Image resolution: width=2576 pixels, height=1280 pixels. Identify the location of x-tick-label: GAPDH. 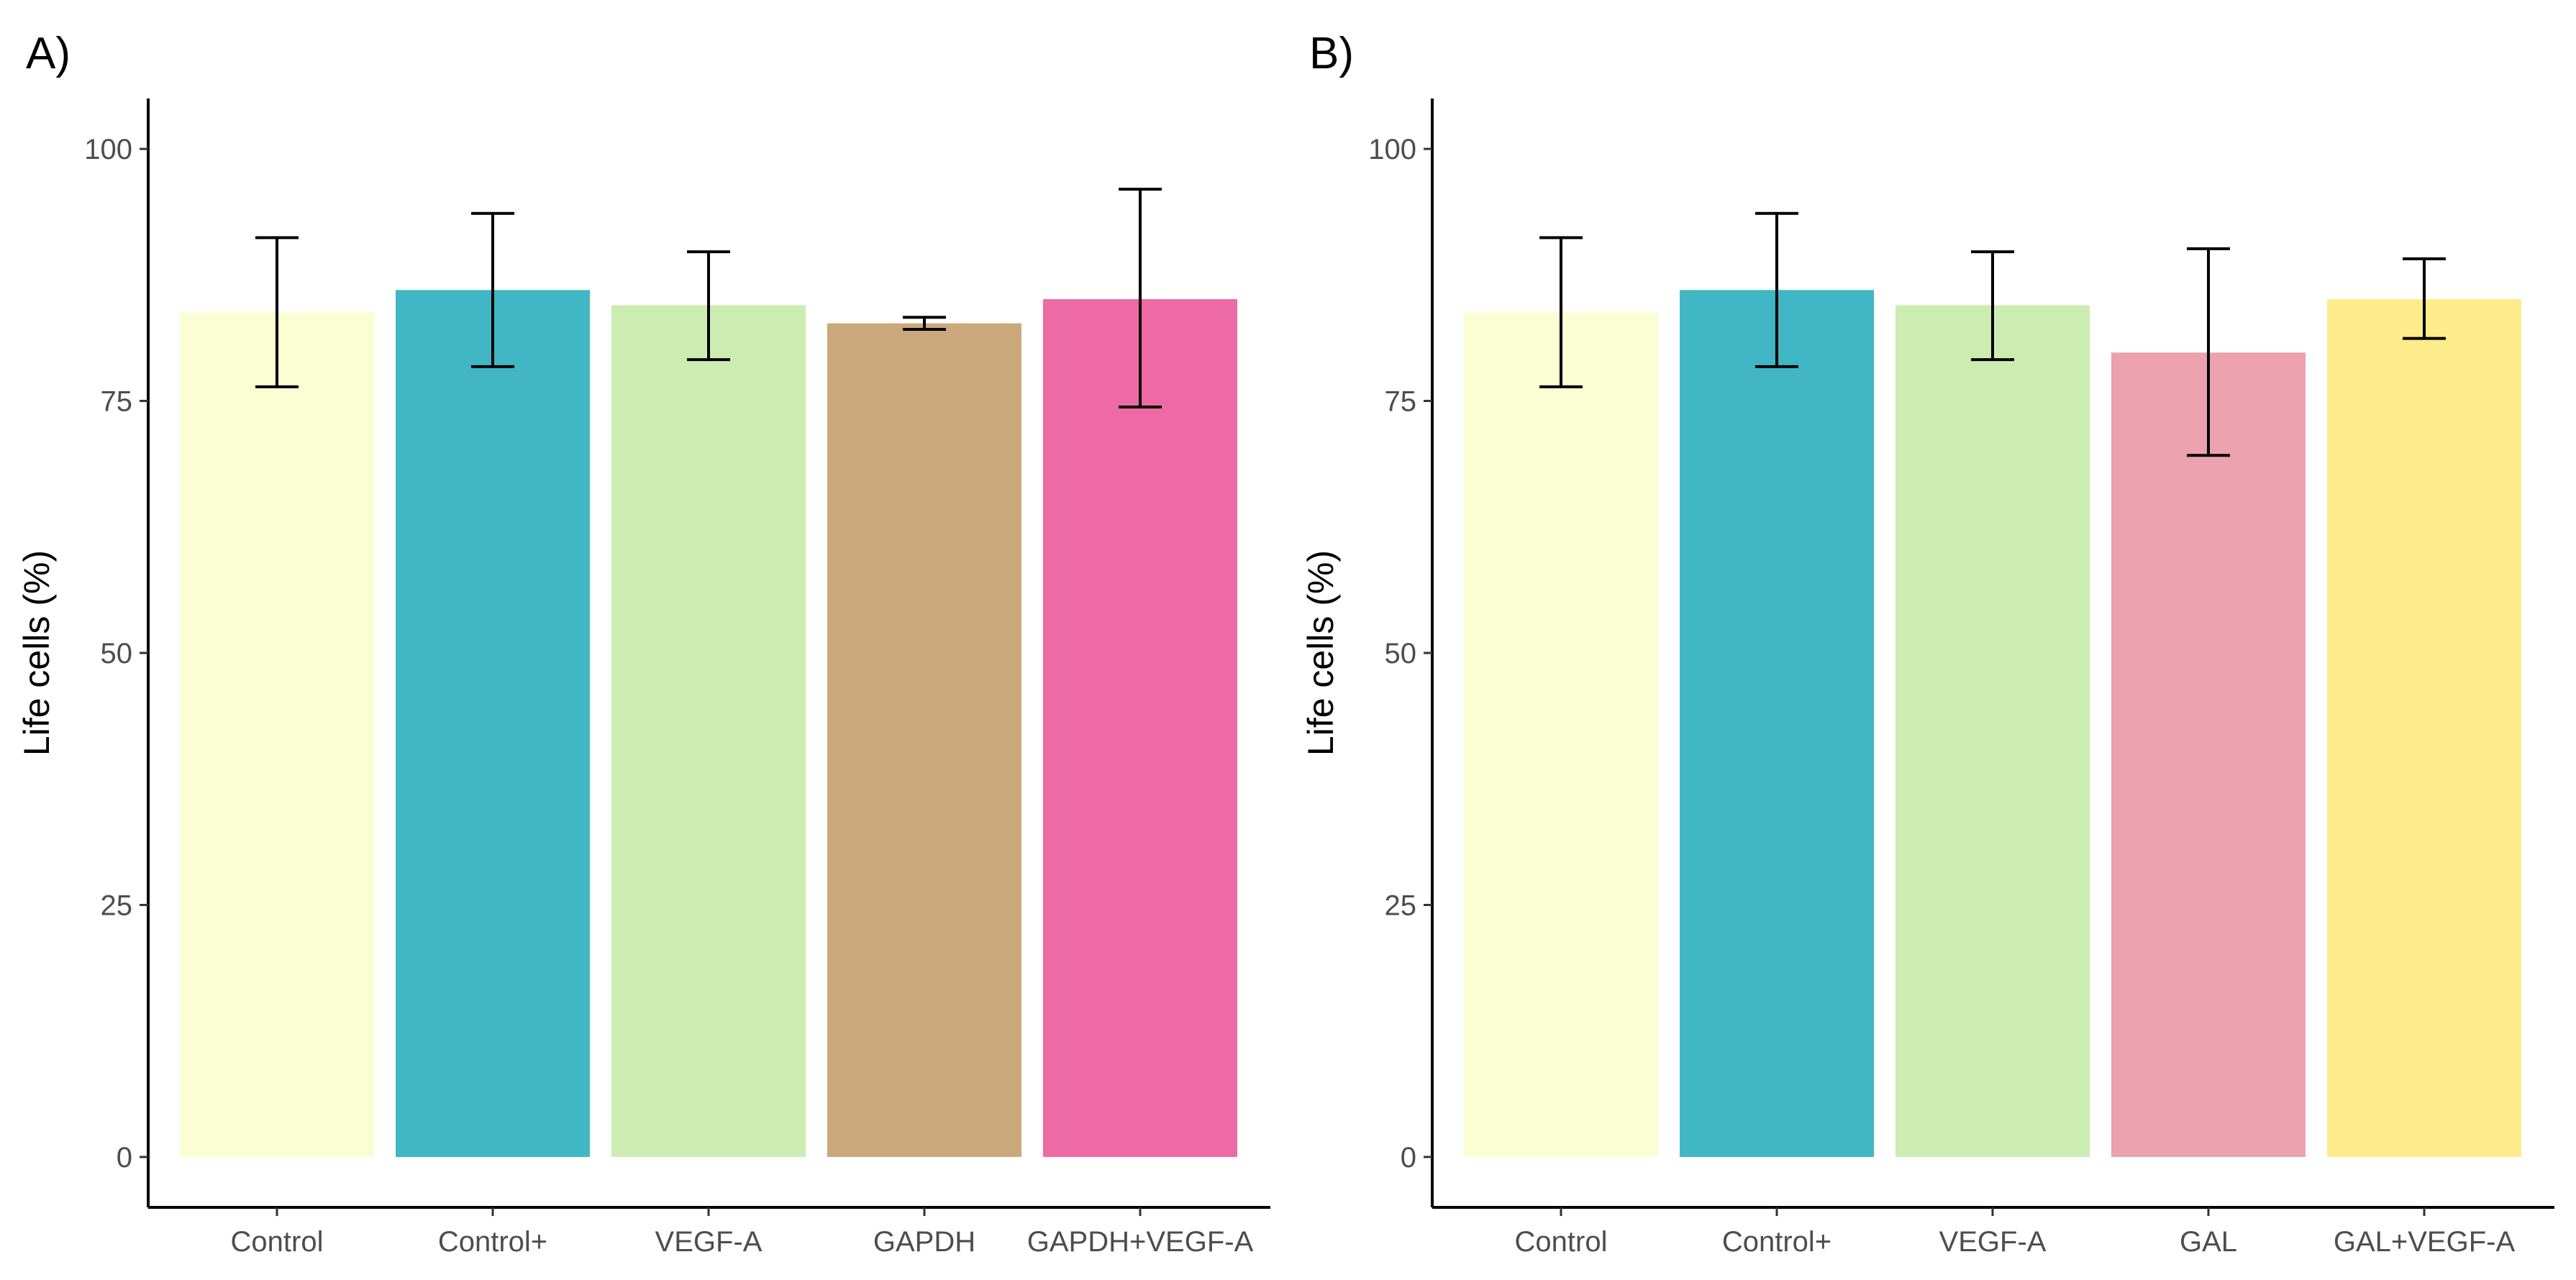
(924, 1242).